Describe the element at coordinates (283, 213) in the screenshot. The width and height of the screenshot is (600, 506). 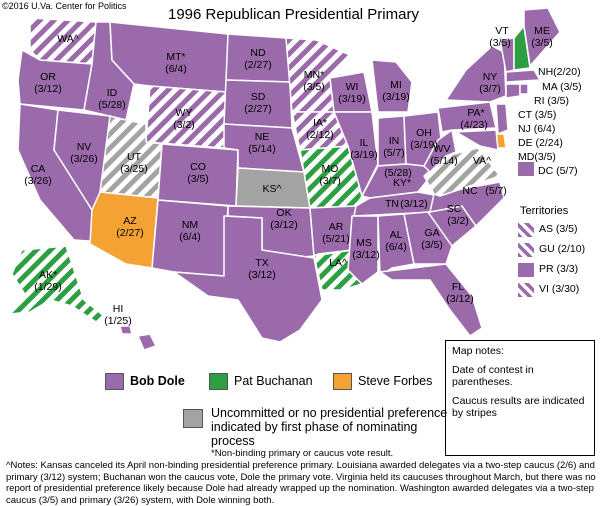
I see `label-ok: OK` at that location.